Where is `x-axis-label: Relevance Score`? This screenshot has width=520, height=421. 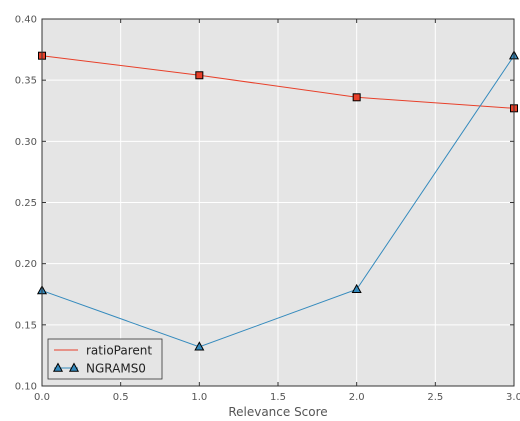 x-axis-label: Relevance Score is located at coordinates (277, 412).